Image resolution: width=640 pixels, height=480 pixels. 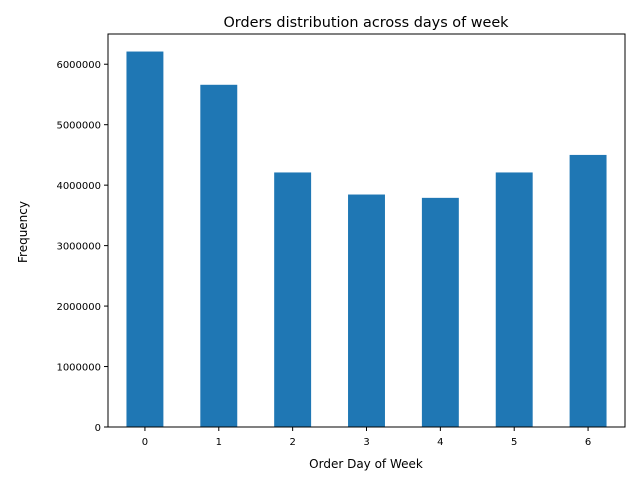 What do you see at coordinates (78, 368) in the screenshot?
I see `y-tick-label: 1000000` at bounding box center [78, 368].